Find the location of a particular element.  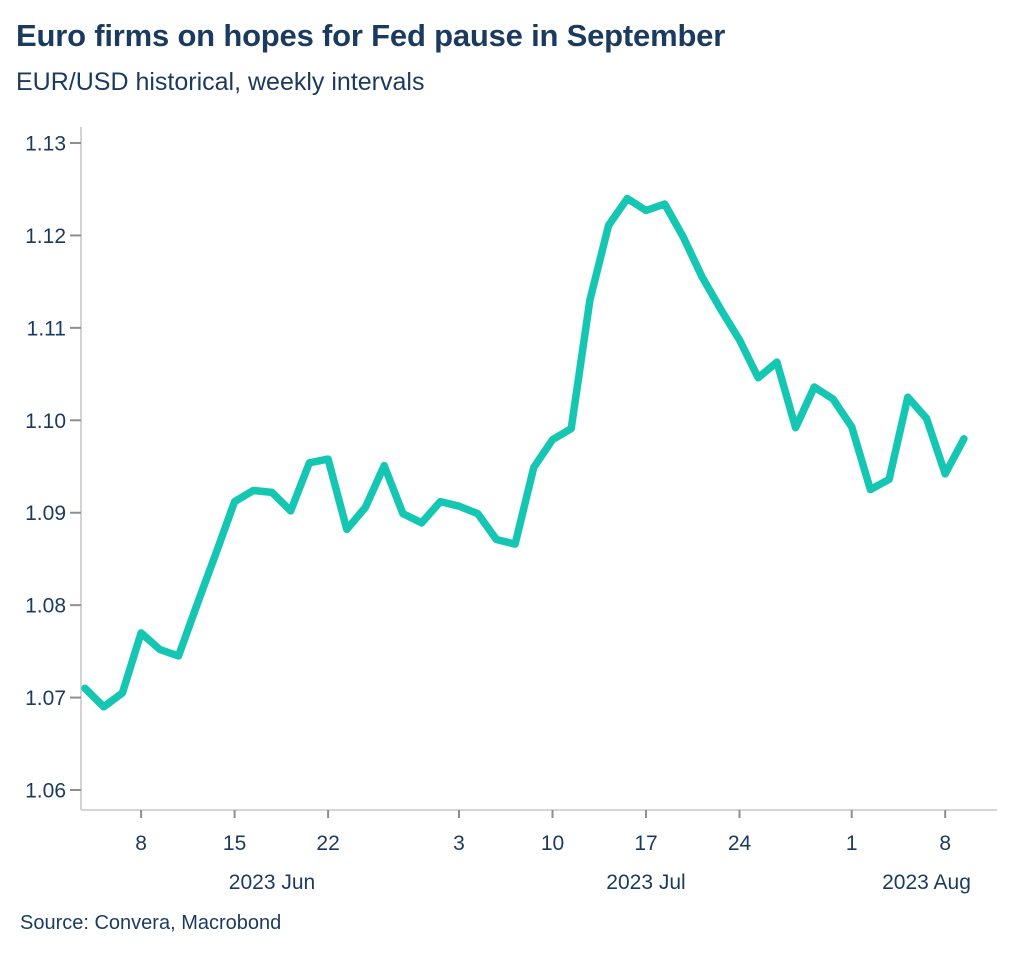

y-tick-label: 1.08 is located at coordinates (45, 606).